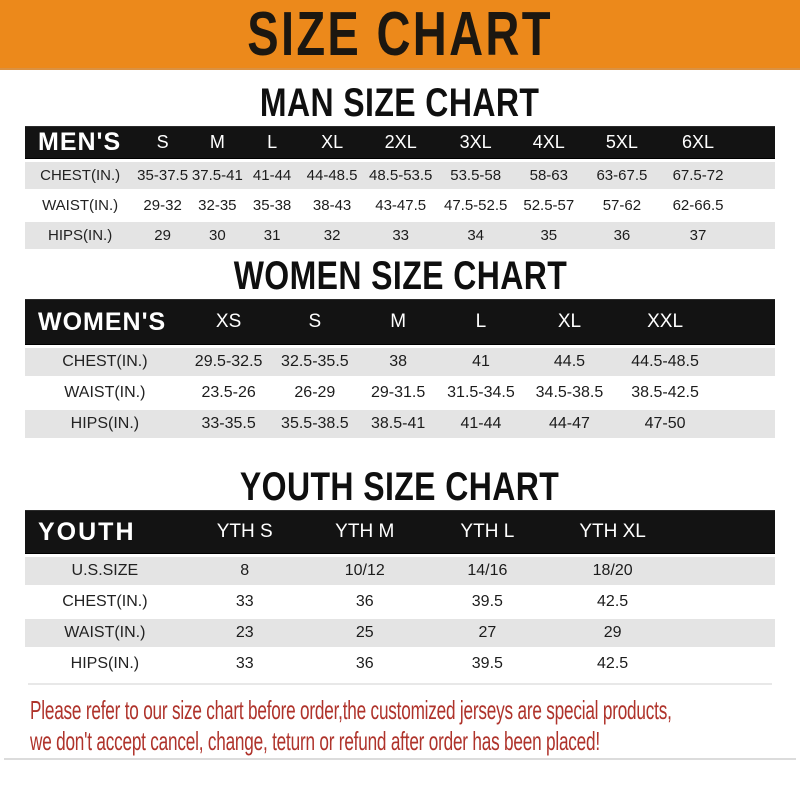  What do you see at coordinates (698, 142) in the screenshot?
I see `men-size-header-6xl: 6XL` at bounding box center [698, 142].